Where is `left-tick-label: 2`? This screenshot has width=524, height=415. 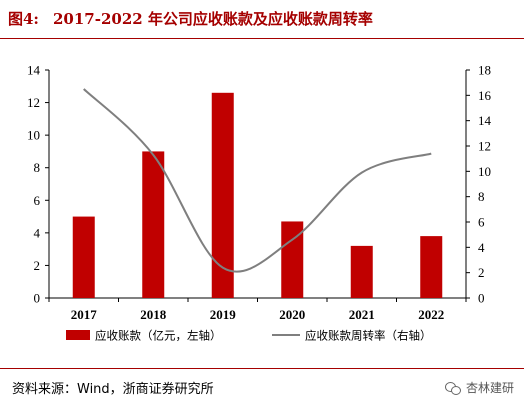 left-tick-label: 2 is located at coordinates (37, 265).